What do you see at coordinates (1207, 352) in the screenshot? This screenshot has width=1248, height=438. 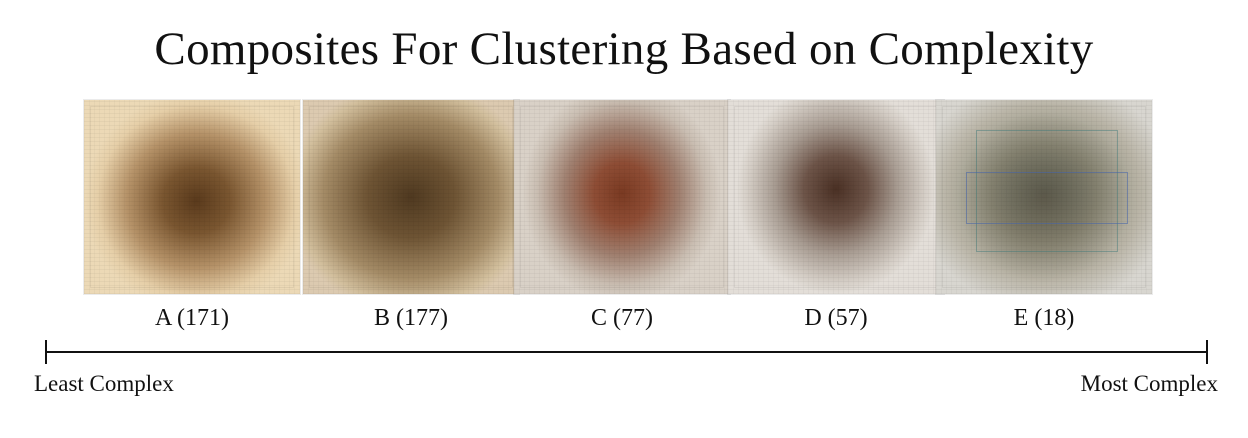 I see `axis-right-tick` at bounding box center [1207, 352].